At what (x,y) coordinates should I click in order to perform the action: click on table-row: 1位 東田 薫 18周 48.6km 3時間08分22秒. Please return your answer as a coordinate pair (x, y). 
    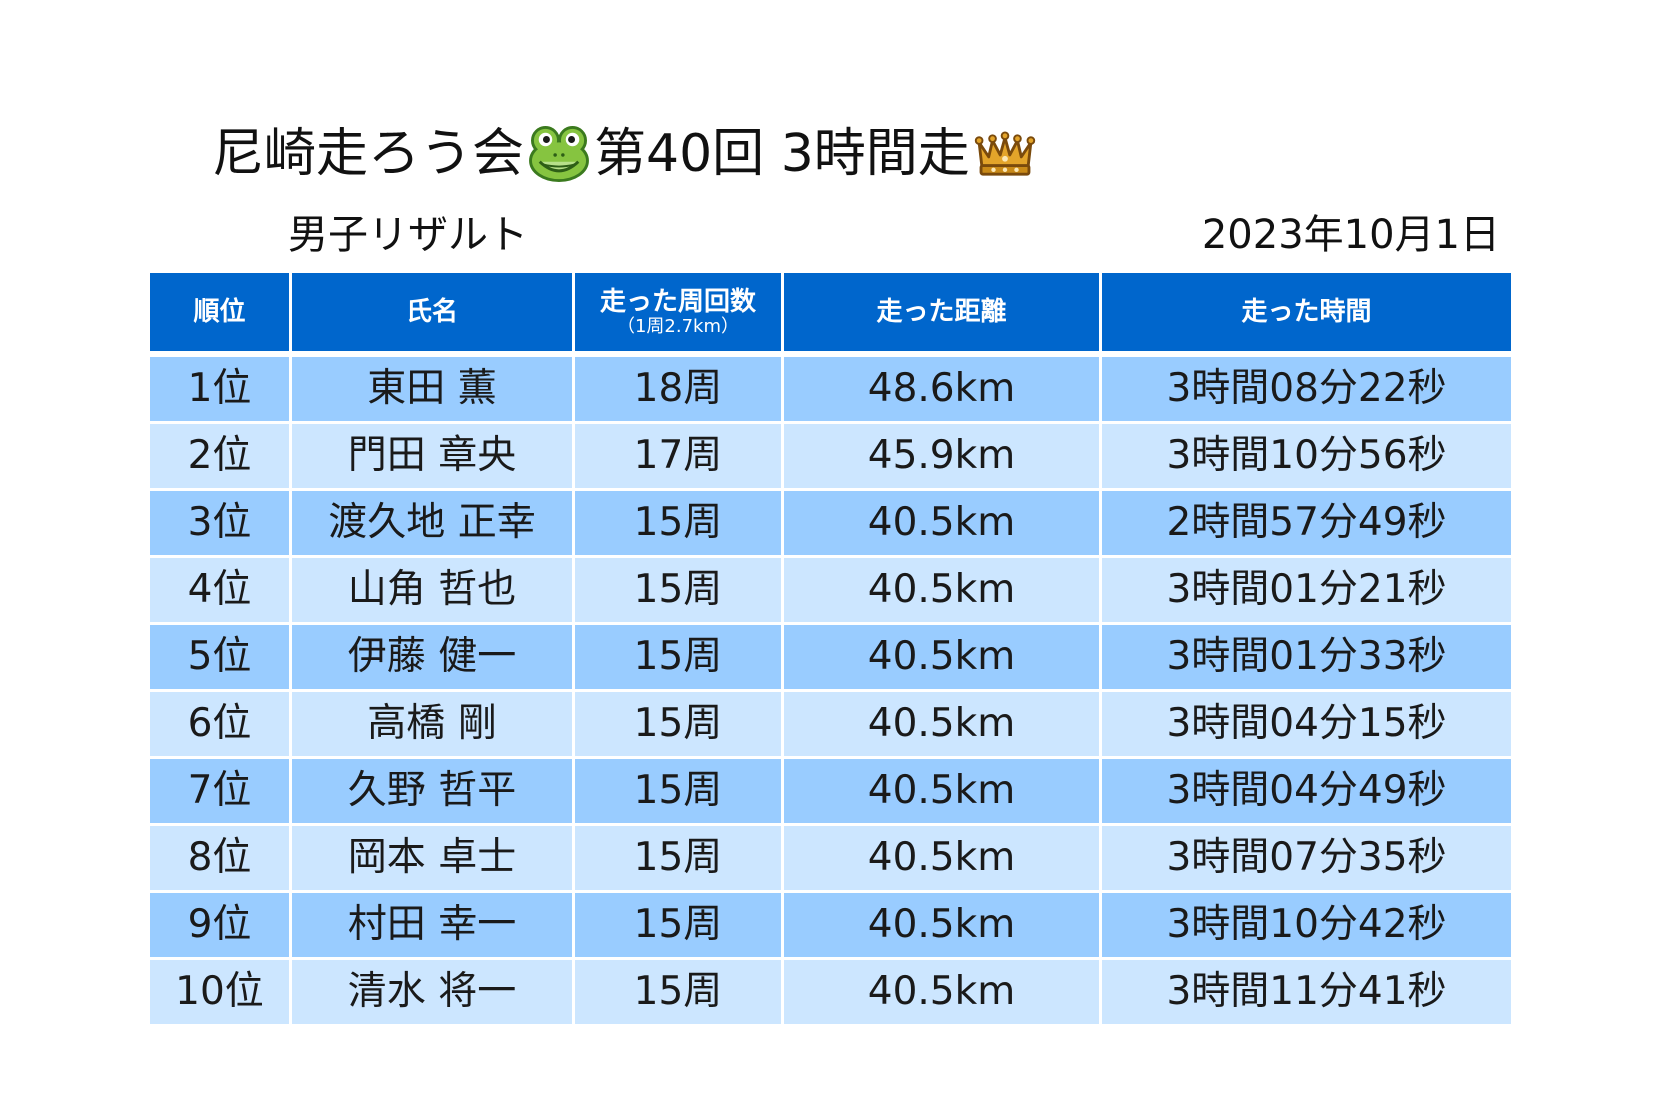
    Looking at the image, I should click on (830, 390).